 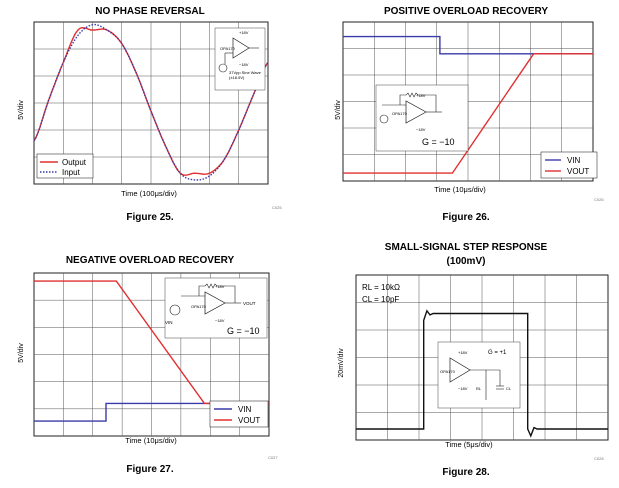 I want to click on chart-subtitle: (100mV), so click(x=466, y=261).